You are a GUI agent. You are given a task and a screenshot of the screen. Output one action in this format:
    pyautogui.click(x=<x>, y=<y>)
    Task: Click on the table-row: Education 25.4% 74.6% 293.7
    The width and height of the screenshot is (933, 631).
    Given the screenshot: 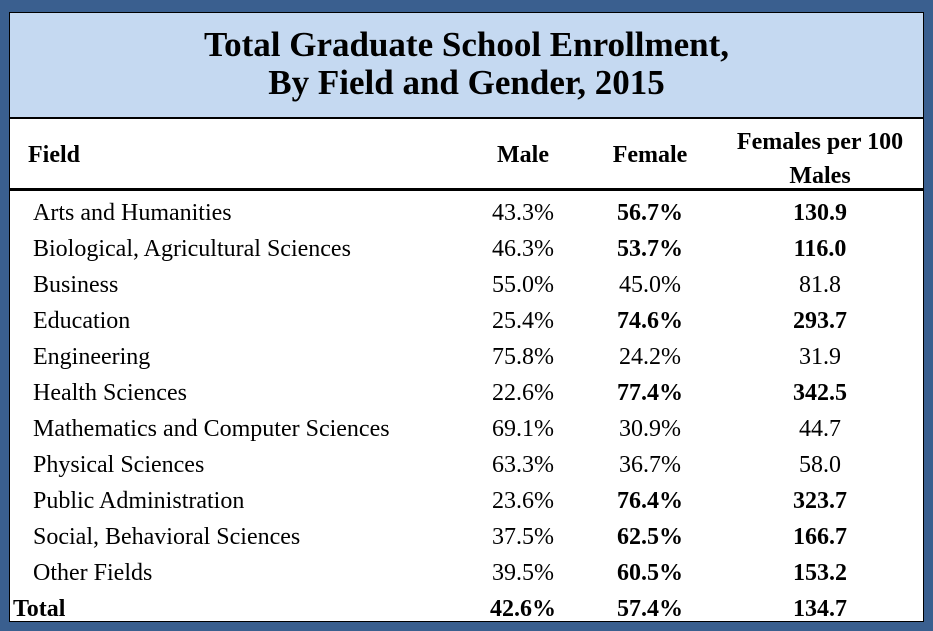 What is the action you would take?
    pyautogui.click(x=466, y=321)
    